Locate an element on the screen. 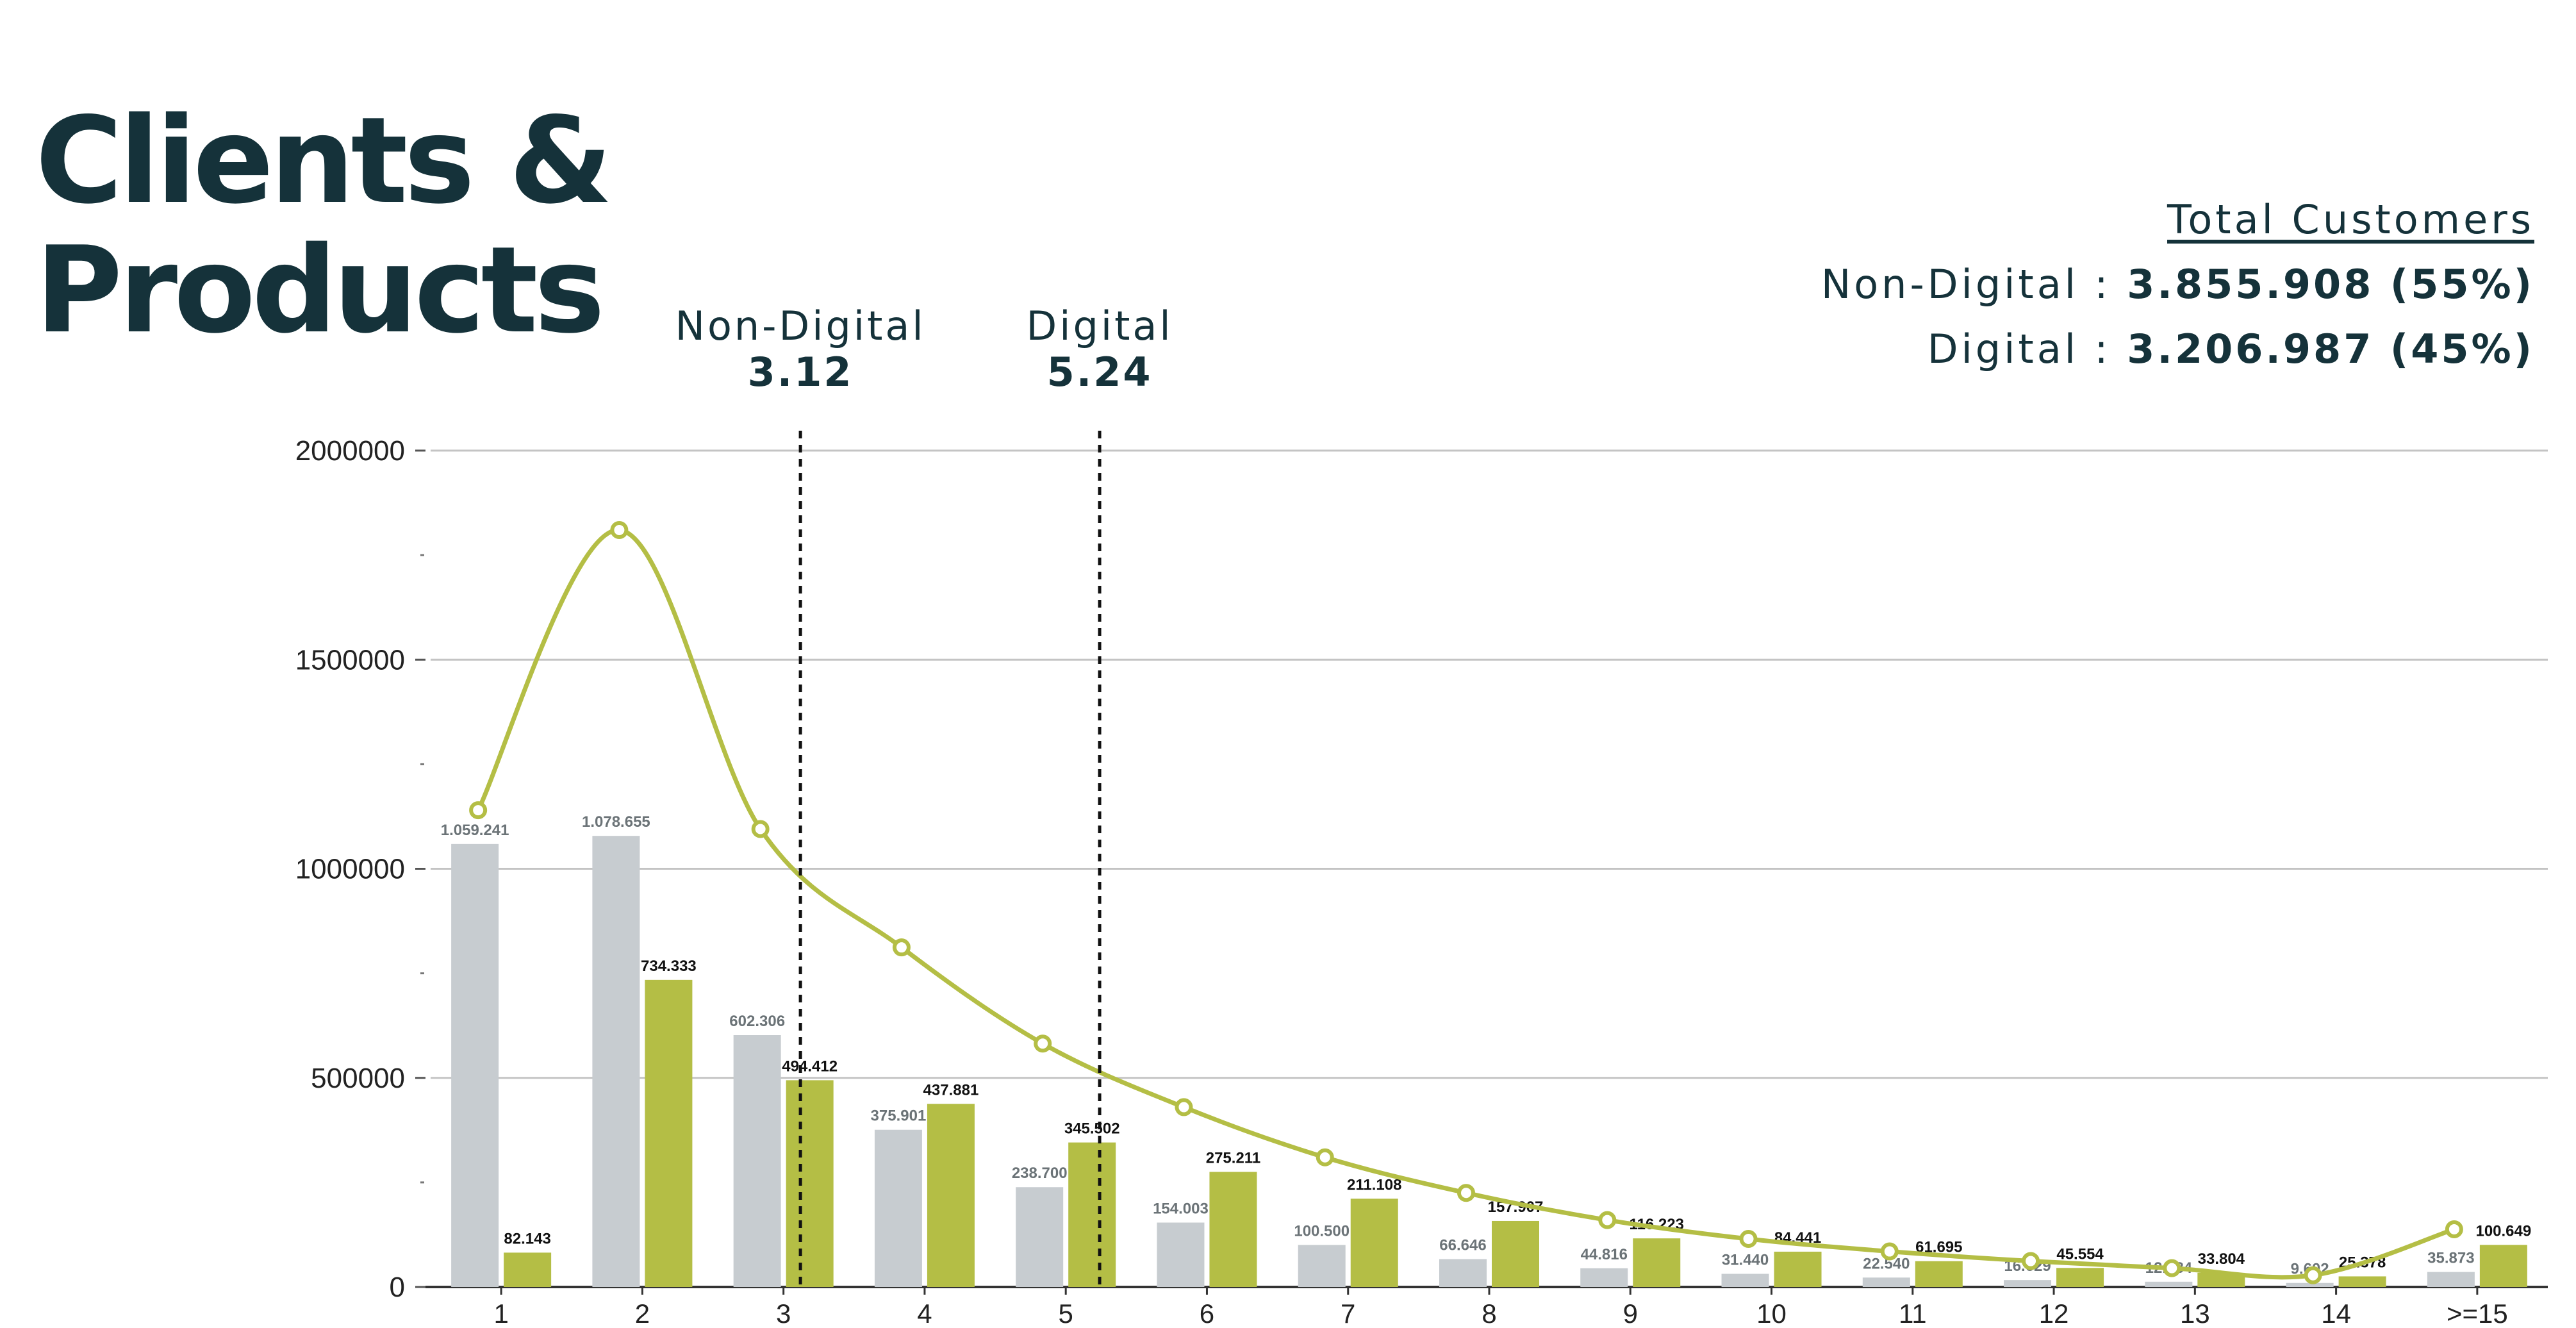  page-title: Clients & Products is located at coordinates (324, 226).